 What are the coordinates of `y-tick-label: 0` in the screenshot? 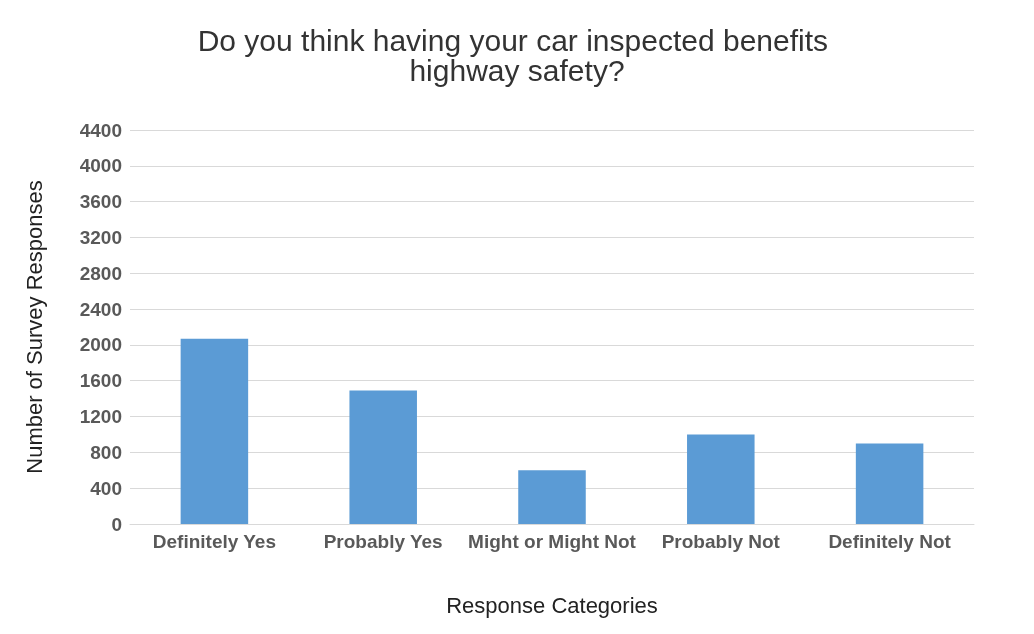 It's located at (116, 524).